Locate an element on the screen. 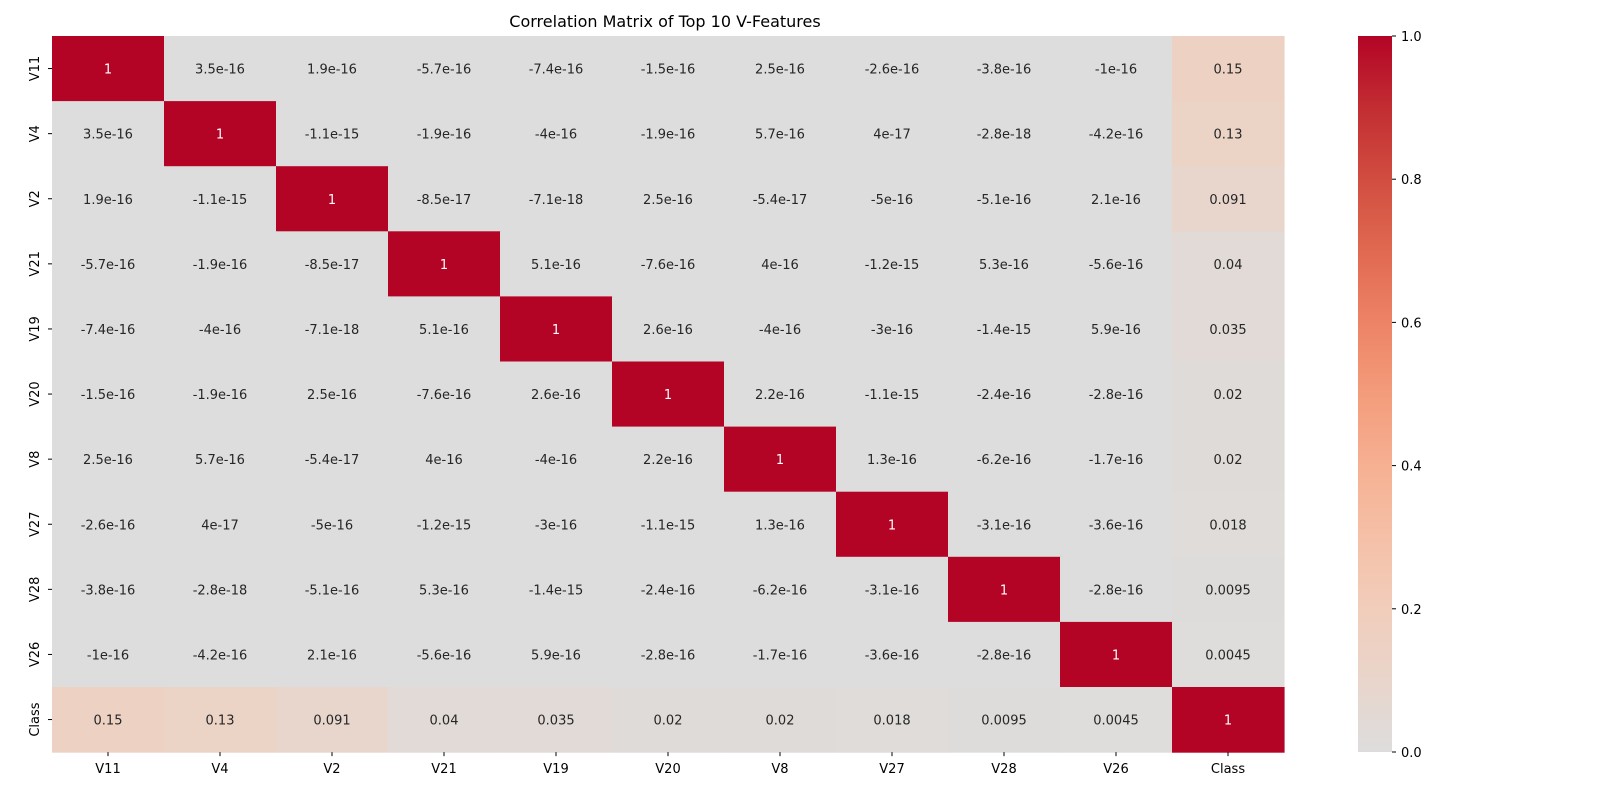 The width and height of the screenshot is (1600, 791). x-tick-label: V2 is located at coordinates (331, 769).